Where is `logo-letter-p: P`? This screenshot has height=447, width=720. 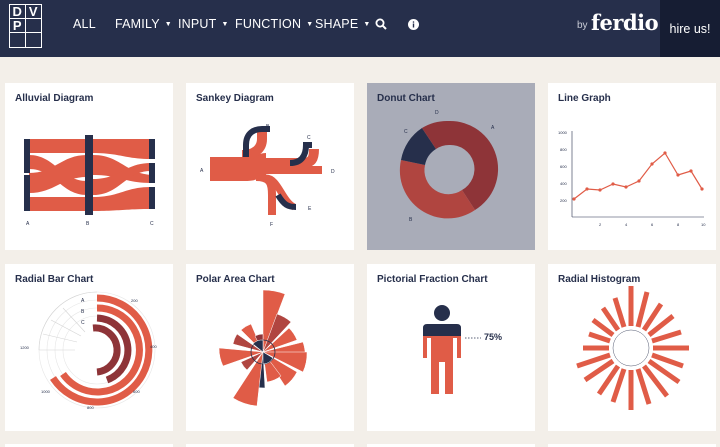
logo-letter-p: P is located at coordinates (18, 26).